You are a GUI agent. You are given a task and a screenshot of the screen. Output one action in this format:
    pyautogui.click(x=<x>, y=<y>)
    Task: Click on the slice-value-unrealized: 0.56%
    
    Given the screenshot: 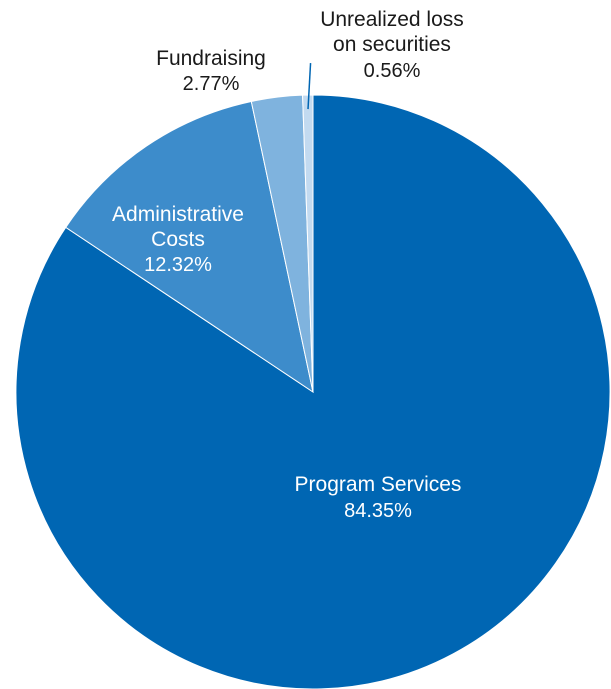 What is the action you would take?
    pyautogui.click(x=392, y=71)
    